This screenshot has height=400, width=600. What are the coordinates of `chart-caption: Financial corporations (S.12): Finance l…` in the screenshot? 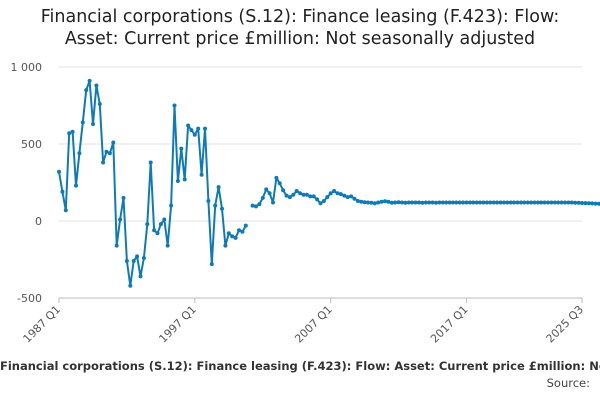 It's located at (300, 366).